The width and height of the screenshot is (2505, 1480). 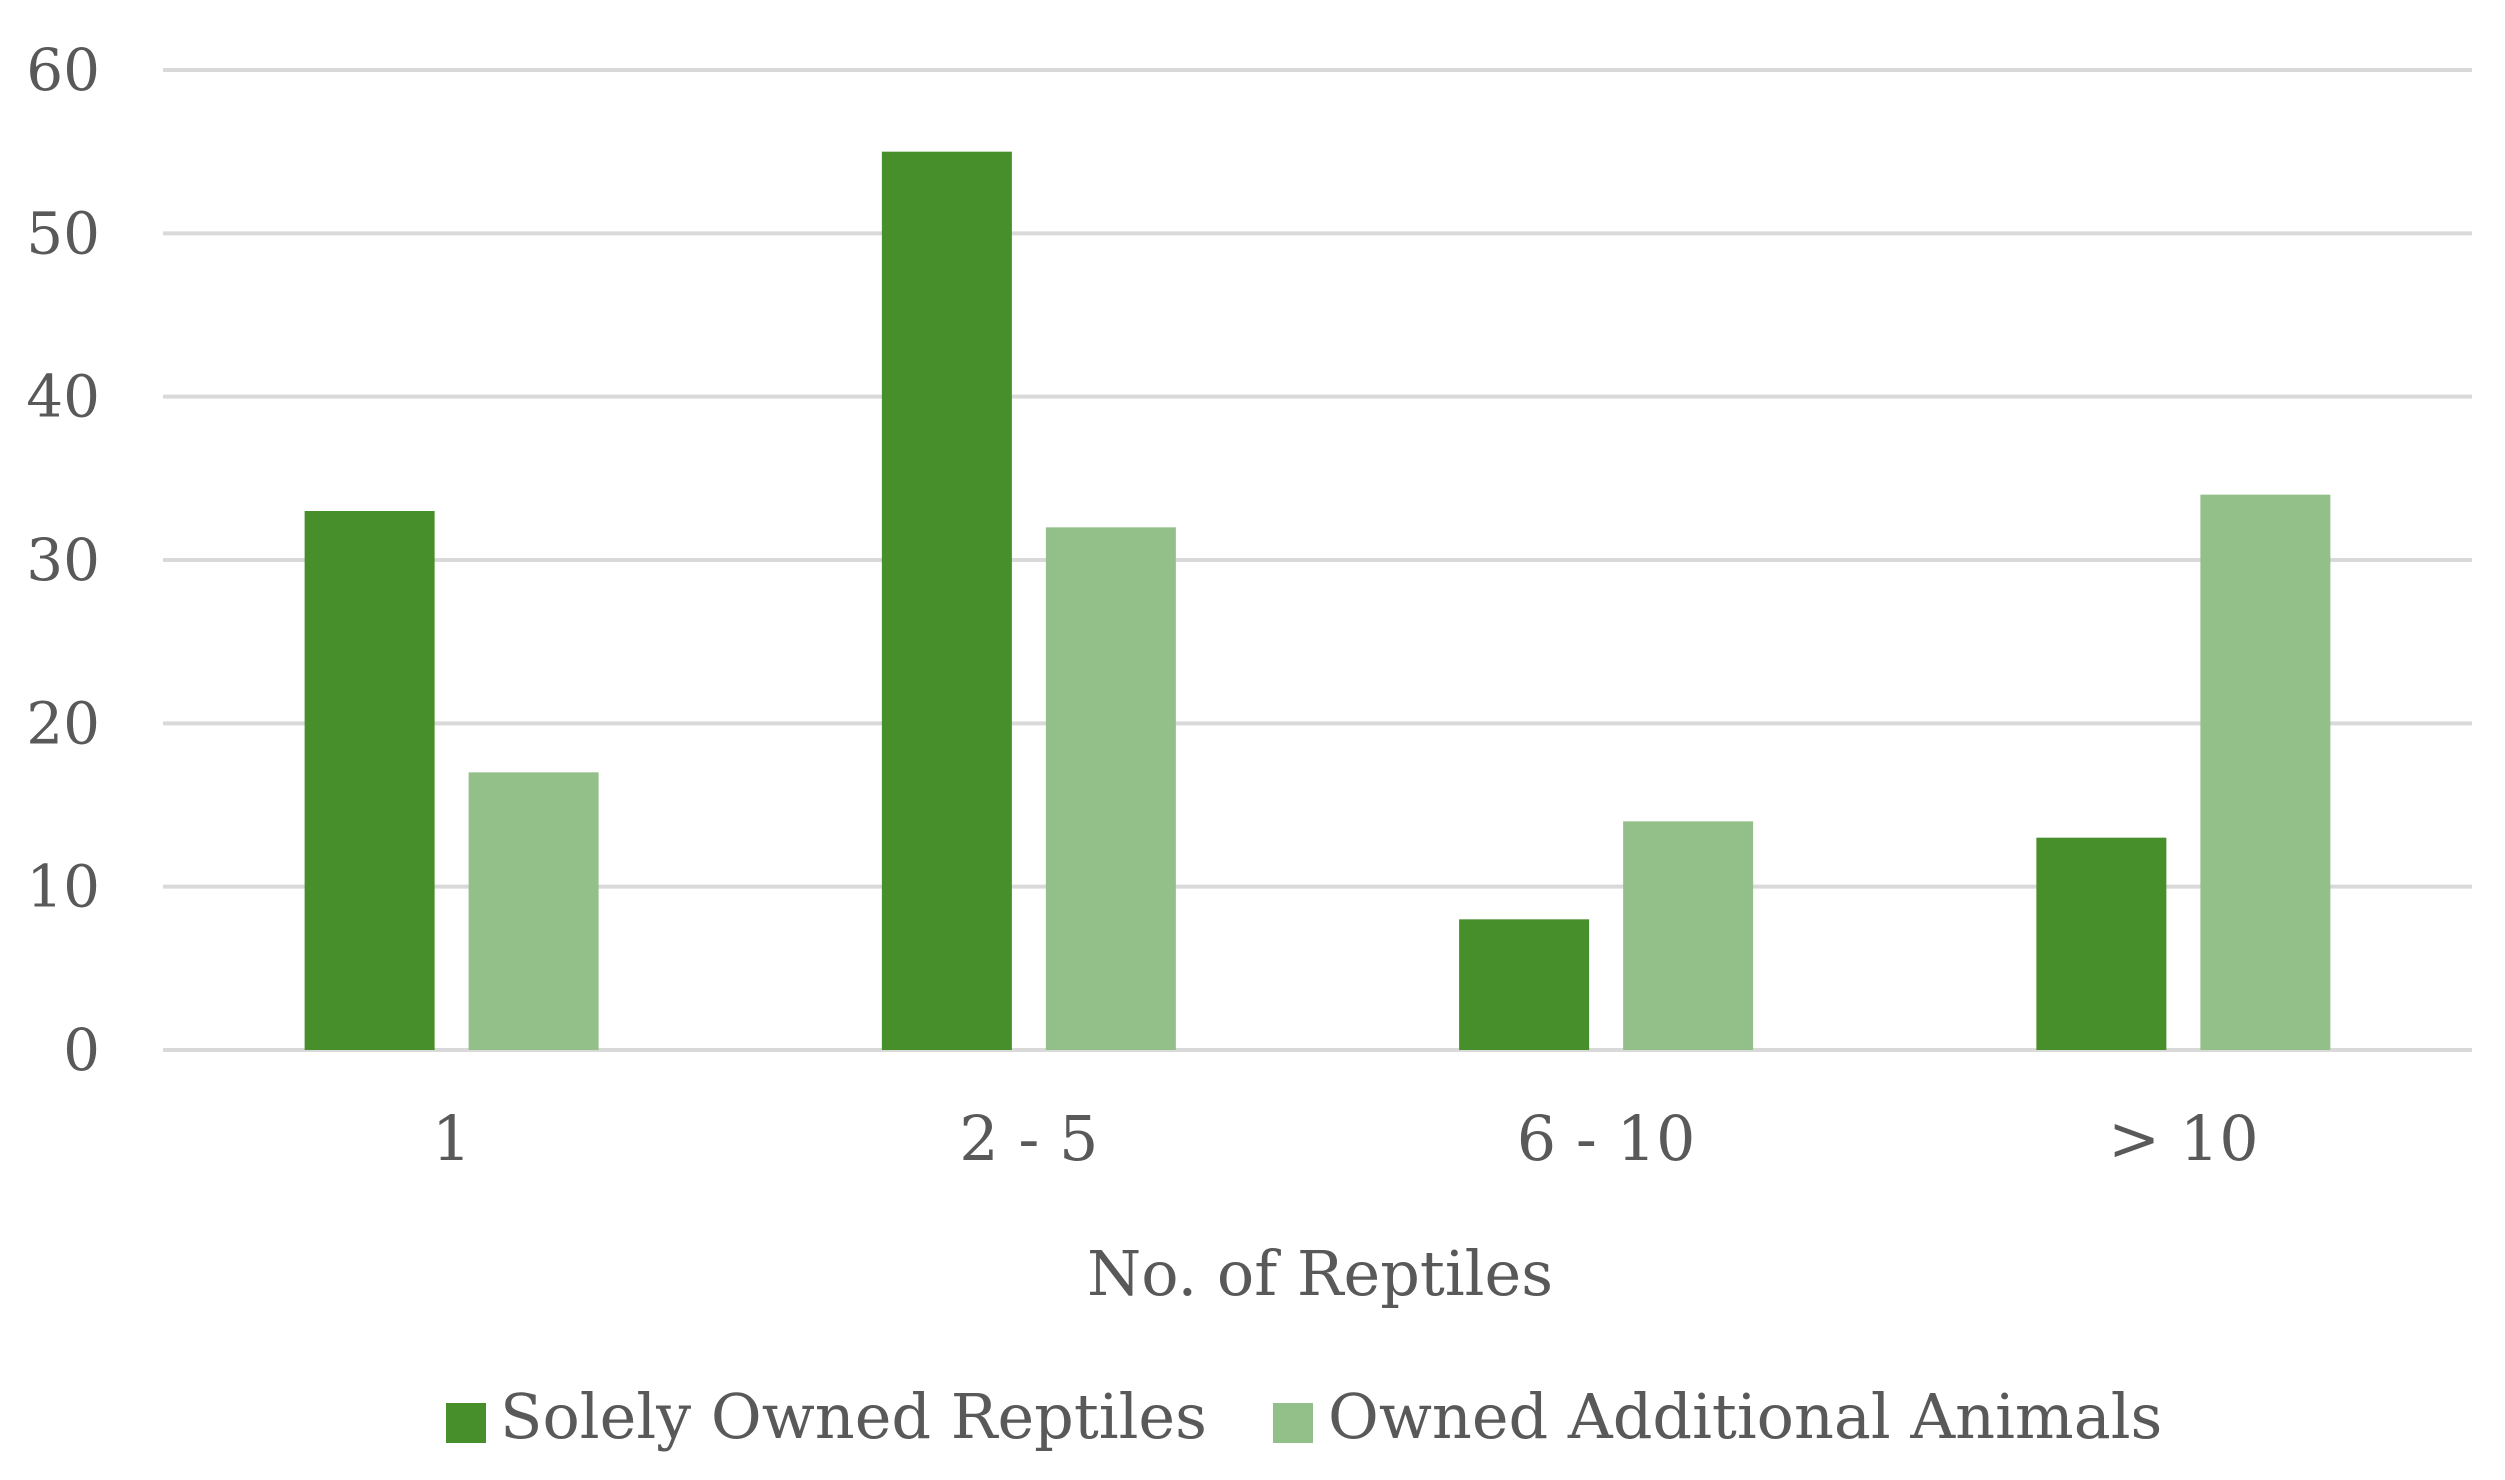 I want to click on x-tick-label: > 10, so click(x=2183, y=1138).